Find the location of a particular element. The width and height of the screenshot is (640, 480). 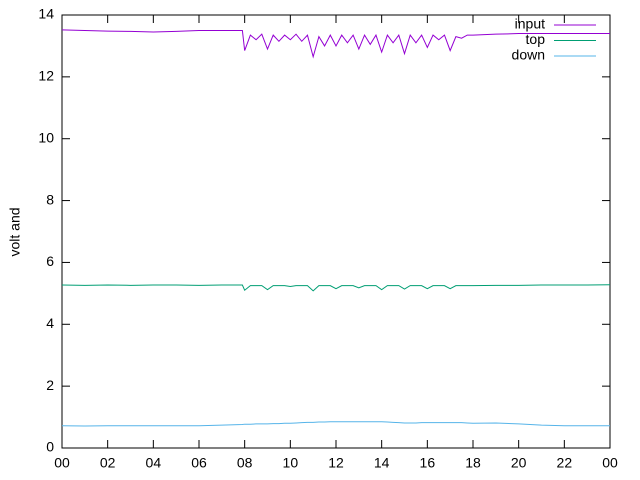

y-tick-label: 2 is located at coordinates (50, 385).